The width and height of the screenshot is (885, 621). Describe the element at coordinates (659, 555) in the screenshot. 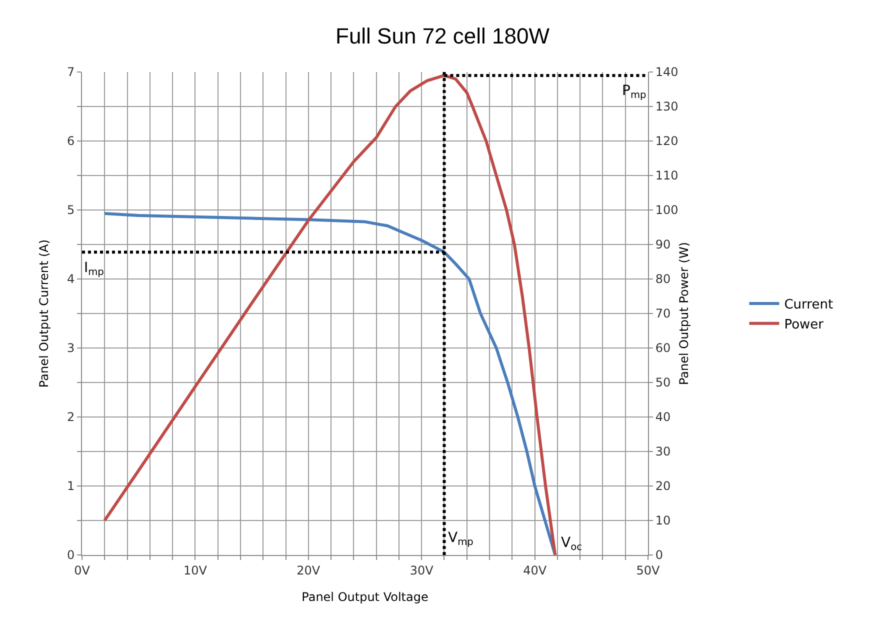

I see `y2-tick-label: 0` at that location.